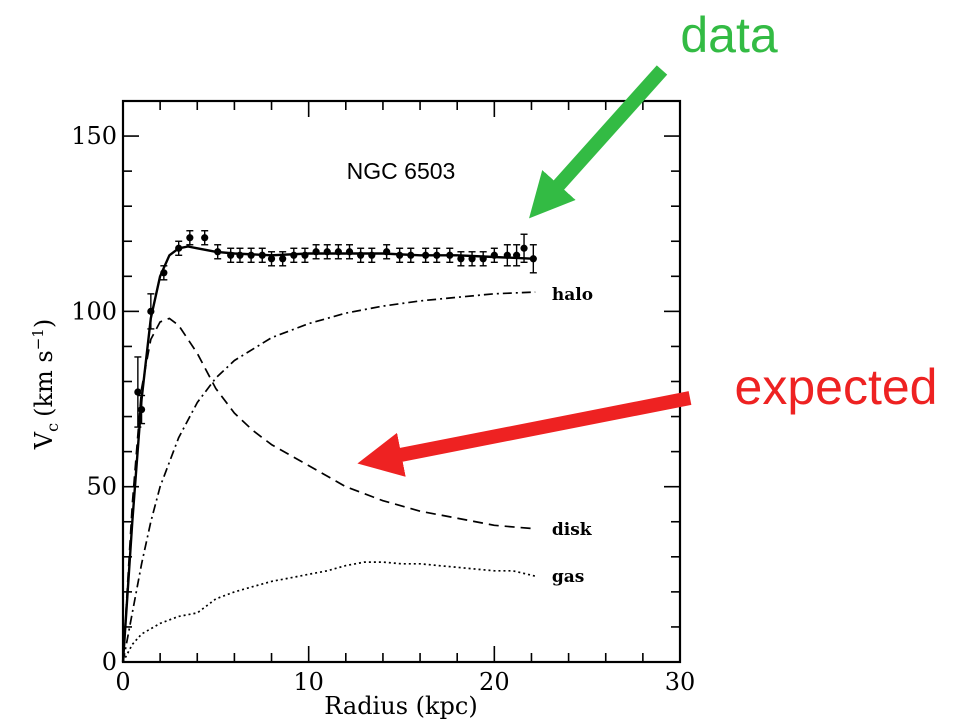  What do you see at coordinates (680, 682) in the screenshot?
I see `x-tick-label: 30` at bounding box center [680, 682].